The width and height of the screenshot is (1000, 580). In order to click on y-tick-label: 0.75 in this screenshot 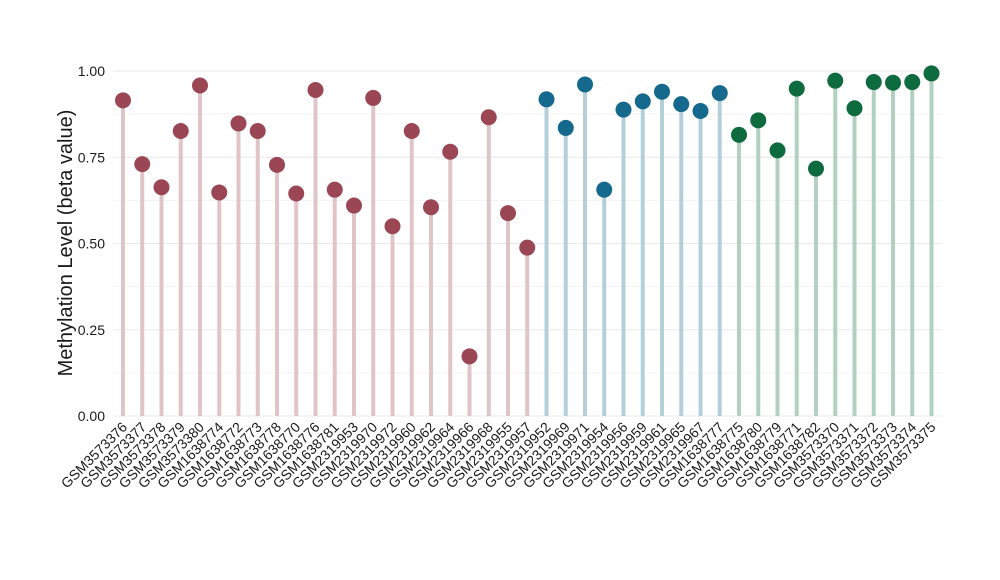, I will do `click(91, 157)`.